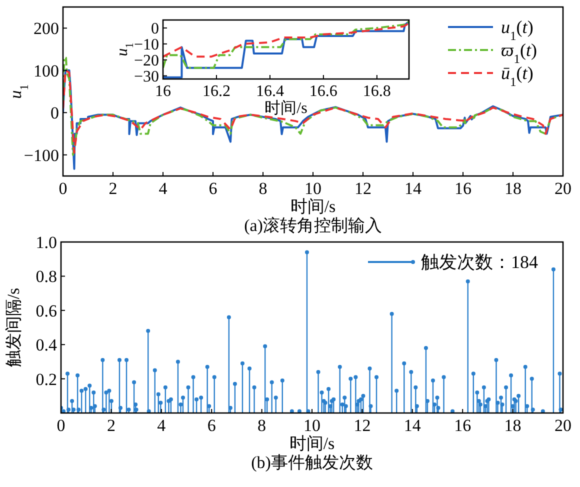  What do you see at coordinates (146, 45) in the screenshot?
I see `y-tick-label: −10` at bounding box center [146, 45].